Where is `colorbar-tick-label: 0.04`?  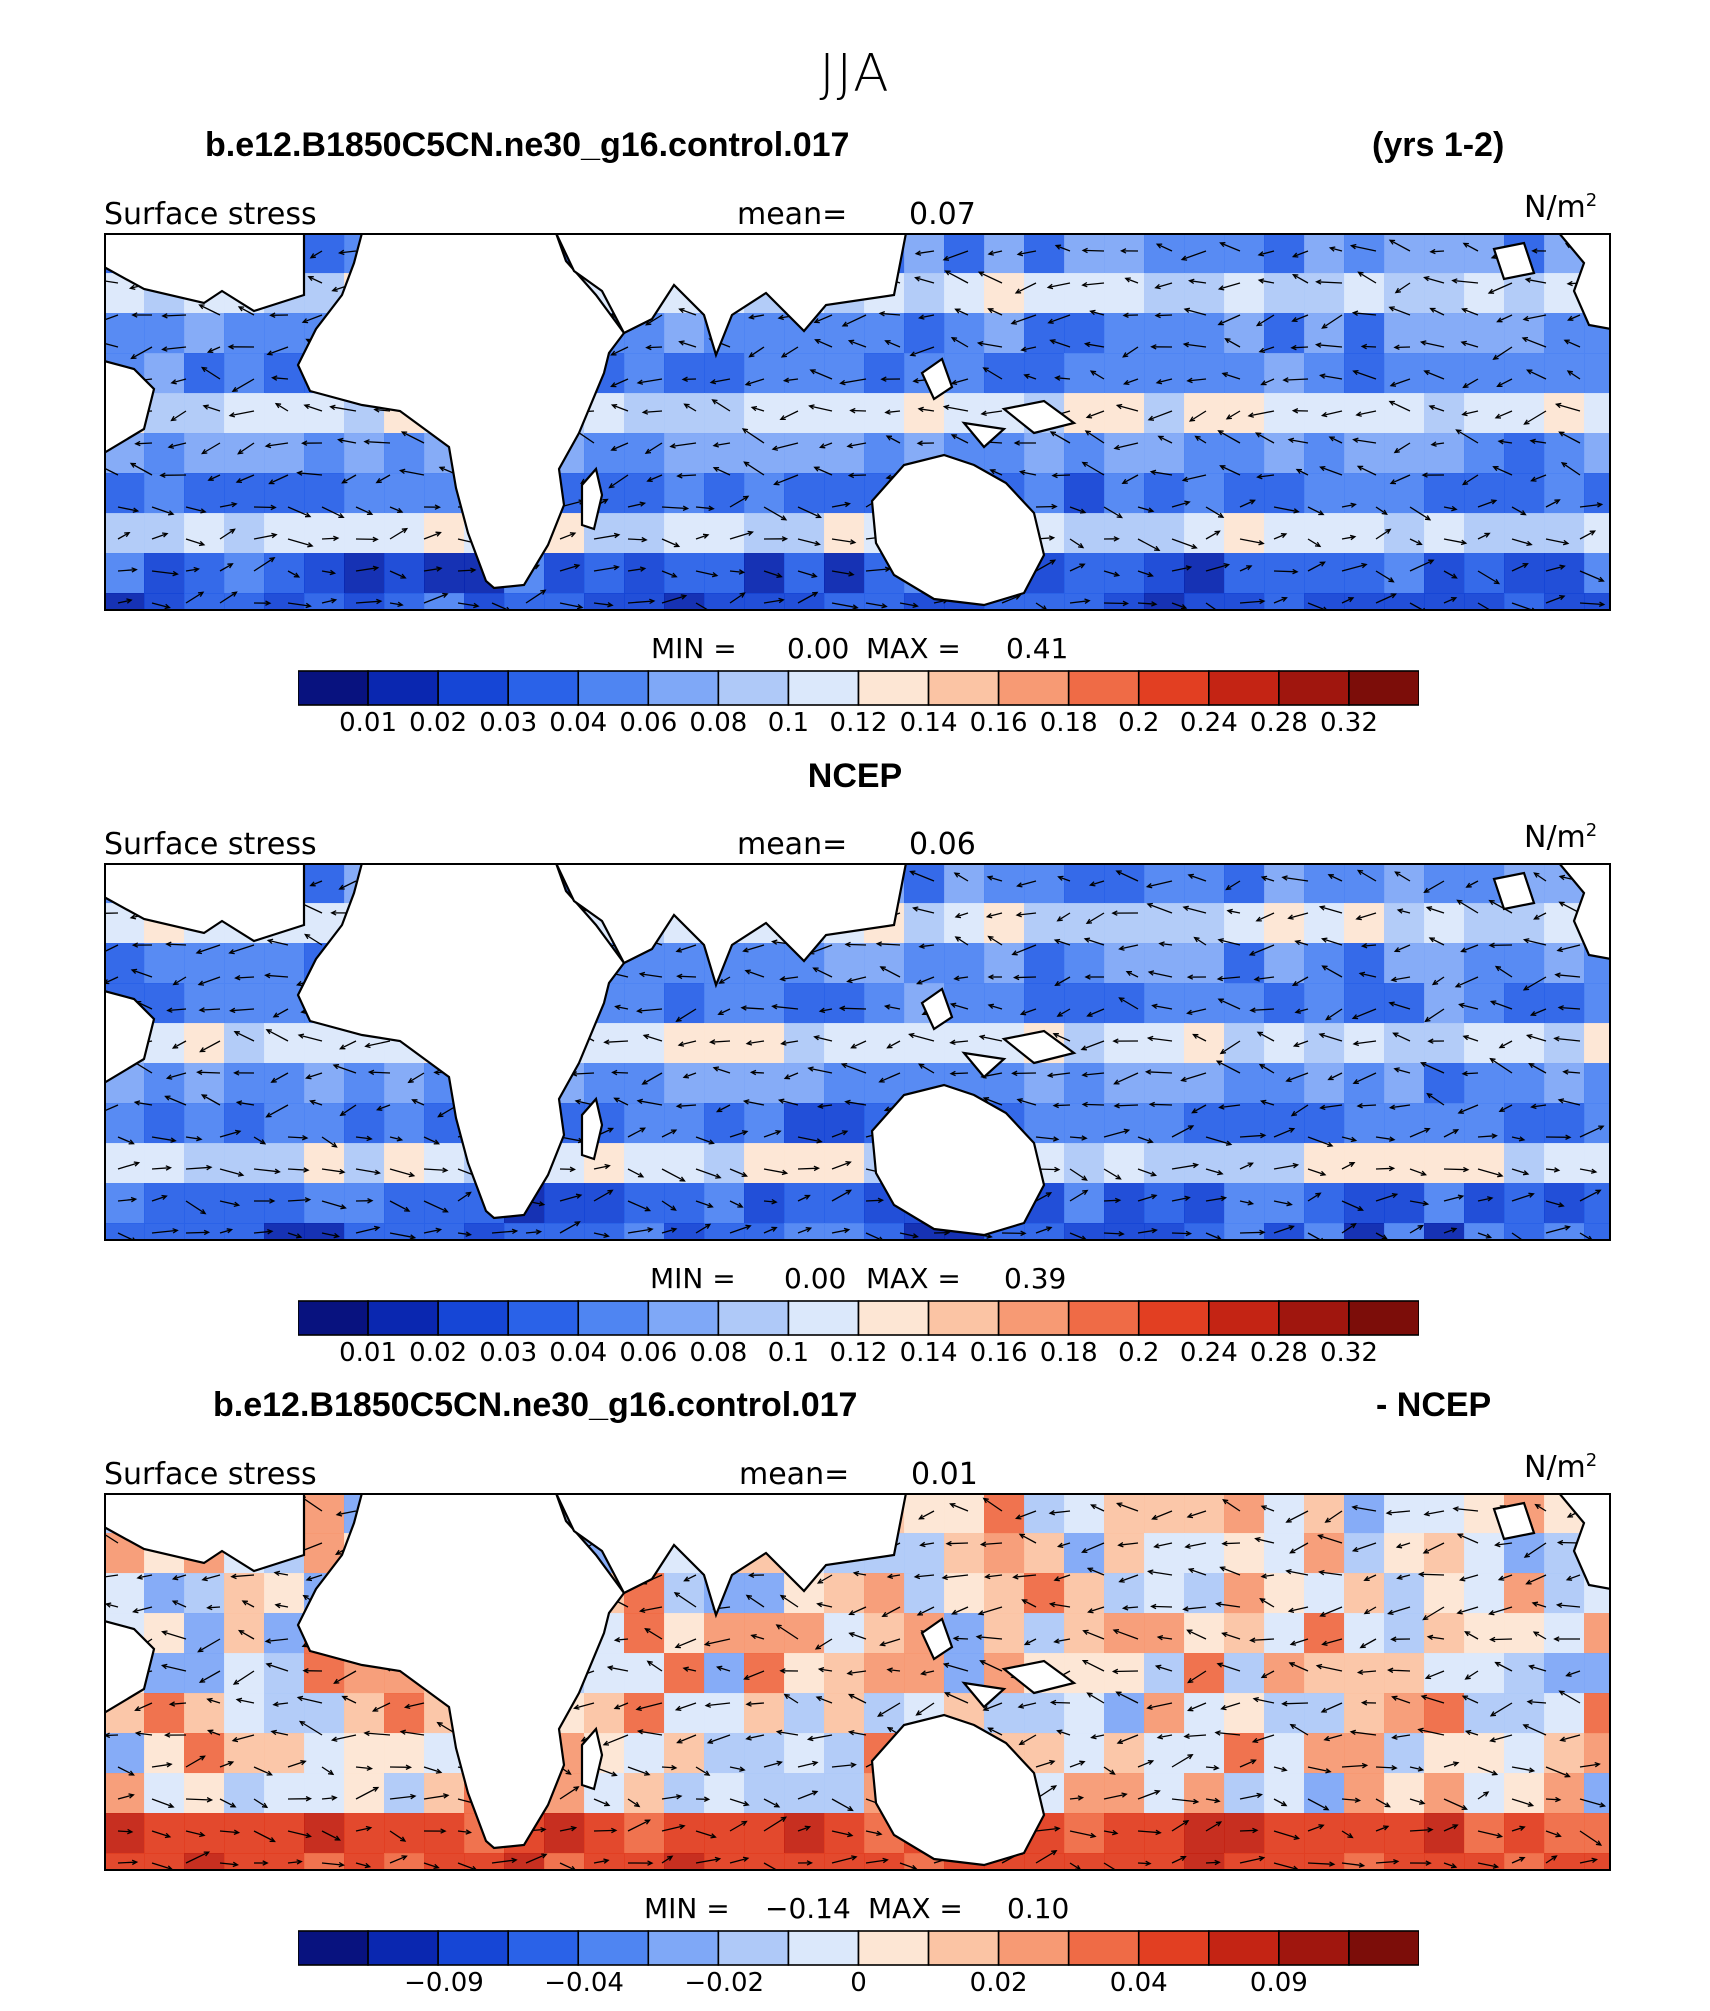 colorbar-tick-label: 0.04 is located at coordinates (578, 723).